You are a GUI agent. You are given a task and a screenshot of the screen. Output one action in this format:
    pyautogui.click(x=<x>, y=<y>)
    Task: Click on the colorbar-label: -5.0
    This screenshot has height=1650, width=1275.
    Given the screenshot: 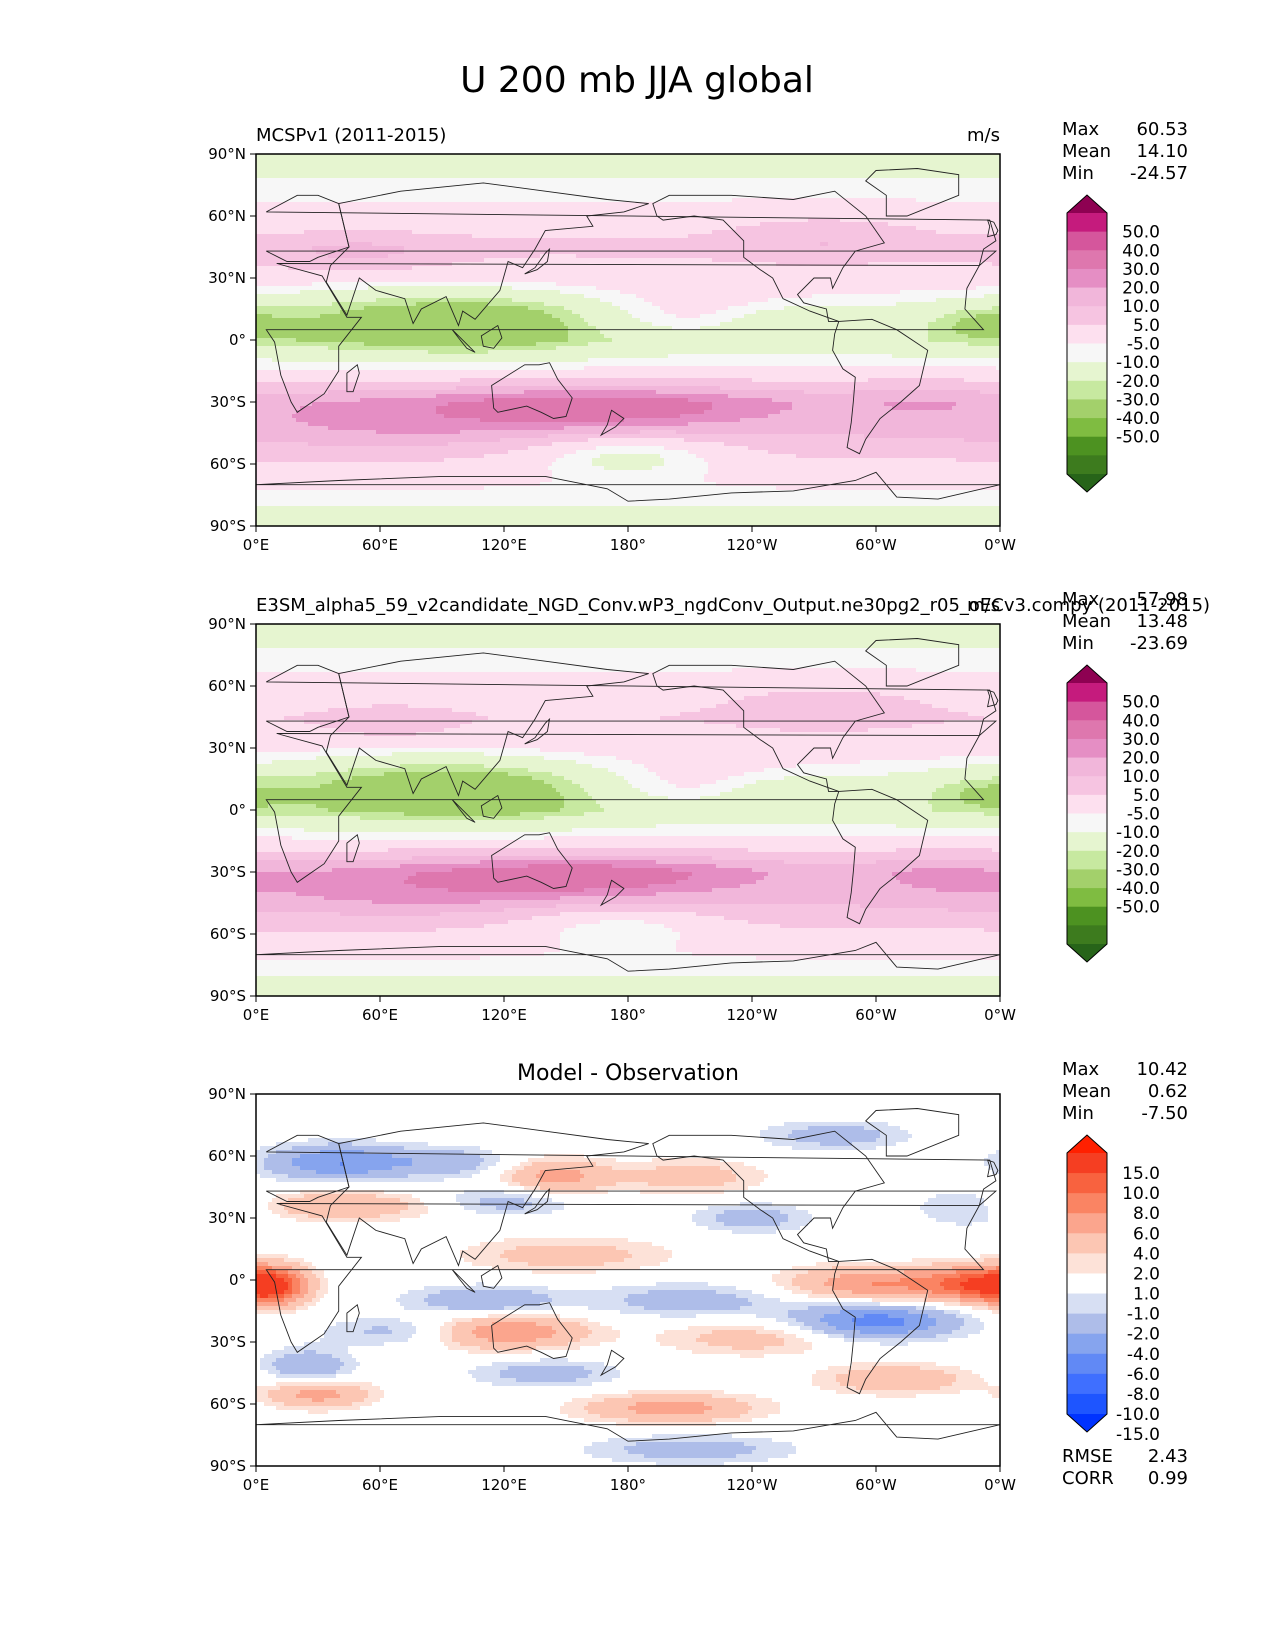 What is the action you would take?
    pyautogui.click(x=1143, y=815)
    